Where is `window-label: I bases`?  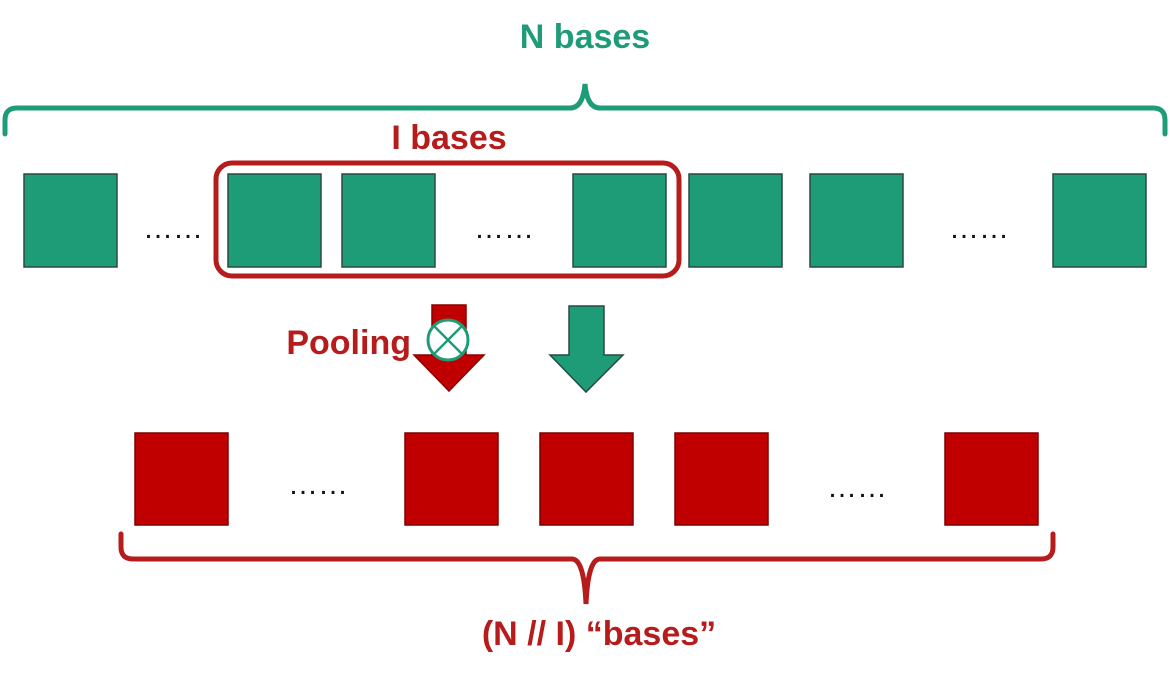
window-label: I bases is located at coordinates (448, 138).